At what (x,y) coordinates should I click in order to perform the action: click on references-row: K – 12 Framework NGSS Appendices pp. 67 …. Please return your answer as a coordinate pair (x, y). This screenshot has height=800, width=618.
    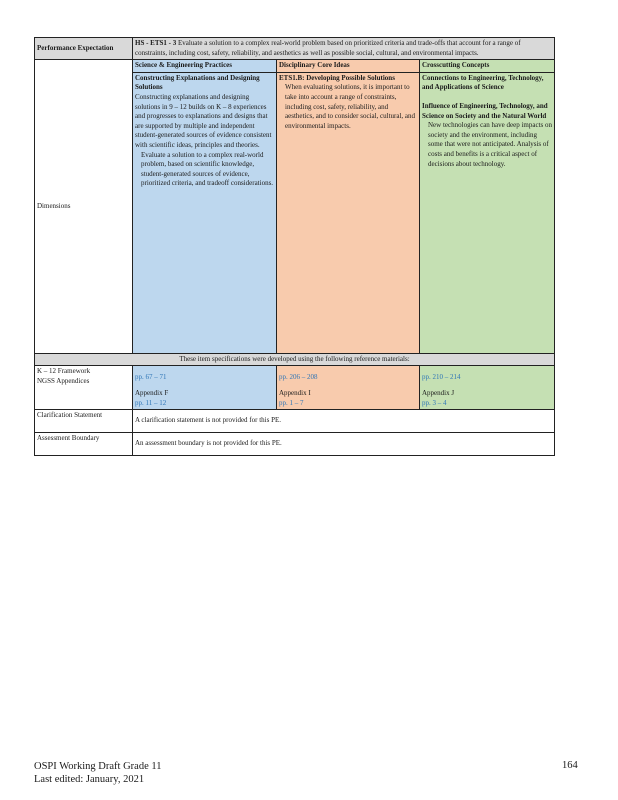
    Looking at the image, I should click on (294, 388).